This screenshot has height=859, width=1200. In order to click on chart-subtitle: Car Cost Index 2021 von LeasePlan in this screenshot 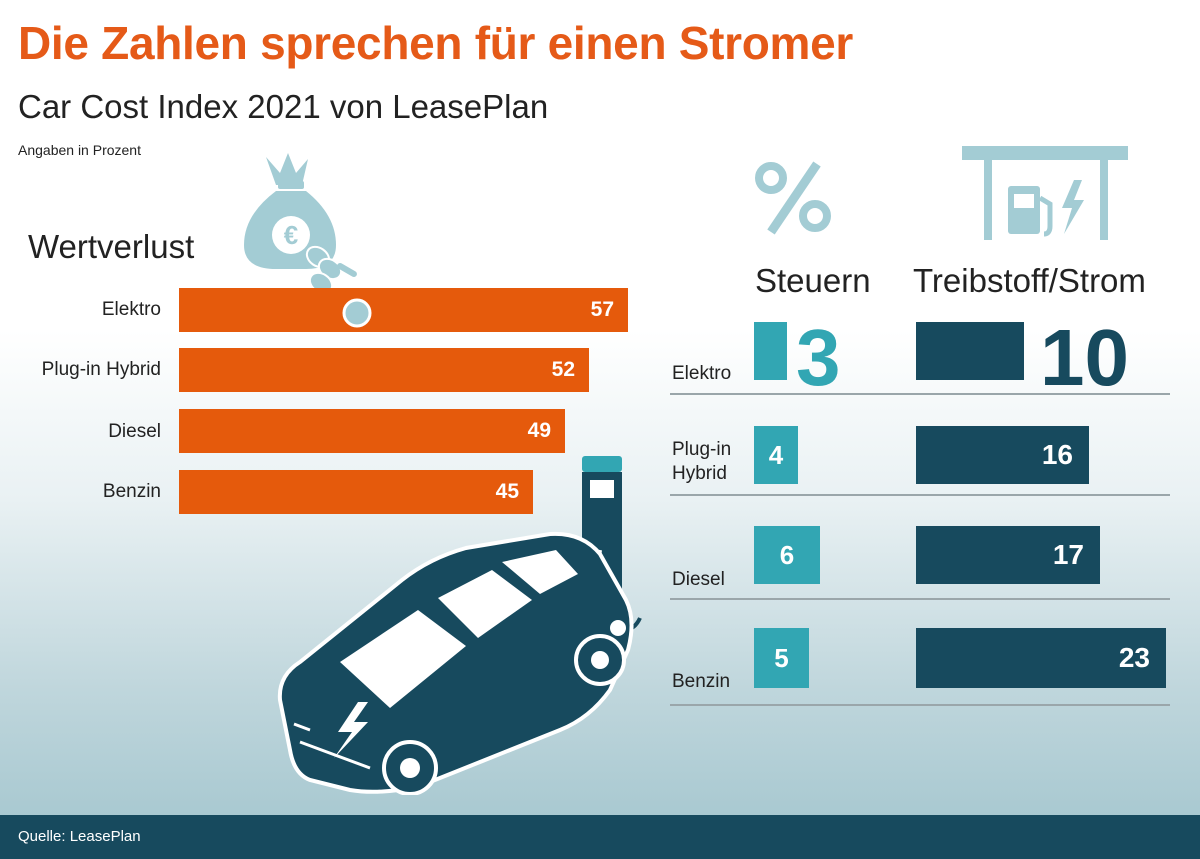, I will do `click(283, 106)`.